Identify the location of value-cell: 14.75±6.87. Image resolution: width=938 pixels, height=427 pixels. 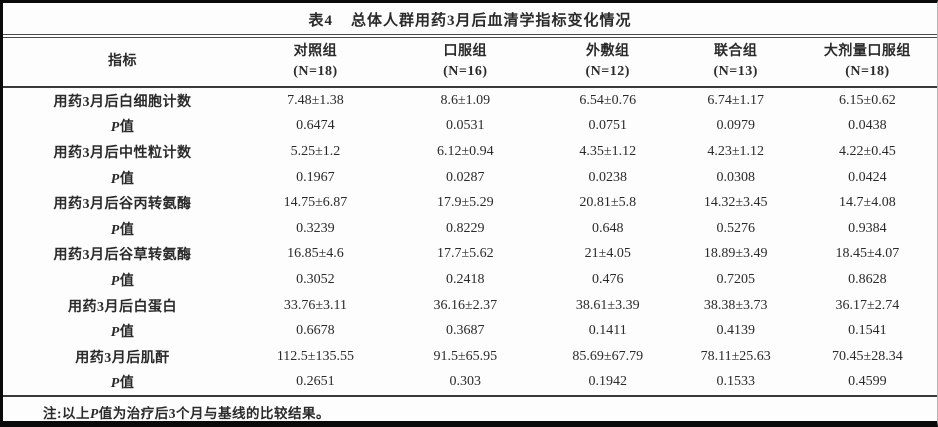
(315, 203).